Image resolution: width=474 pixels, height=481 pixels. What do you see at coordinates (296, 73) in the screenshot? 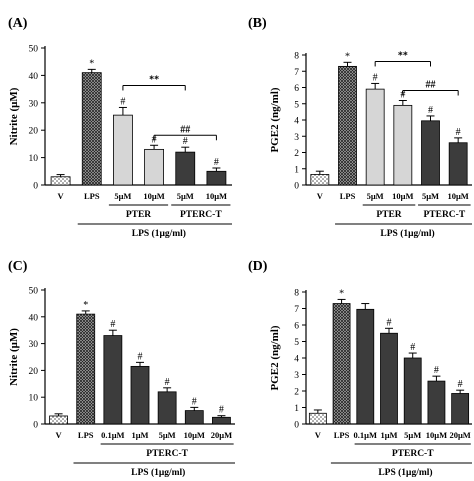
I see `y-tick-label: 7` at bounding box center [296, 73].